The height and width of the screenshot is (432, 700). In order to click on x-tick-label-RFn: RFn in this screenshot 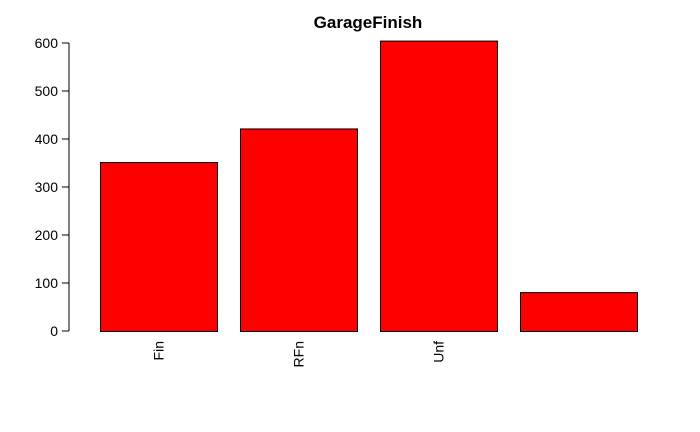, I will do `click(299, 354)`.